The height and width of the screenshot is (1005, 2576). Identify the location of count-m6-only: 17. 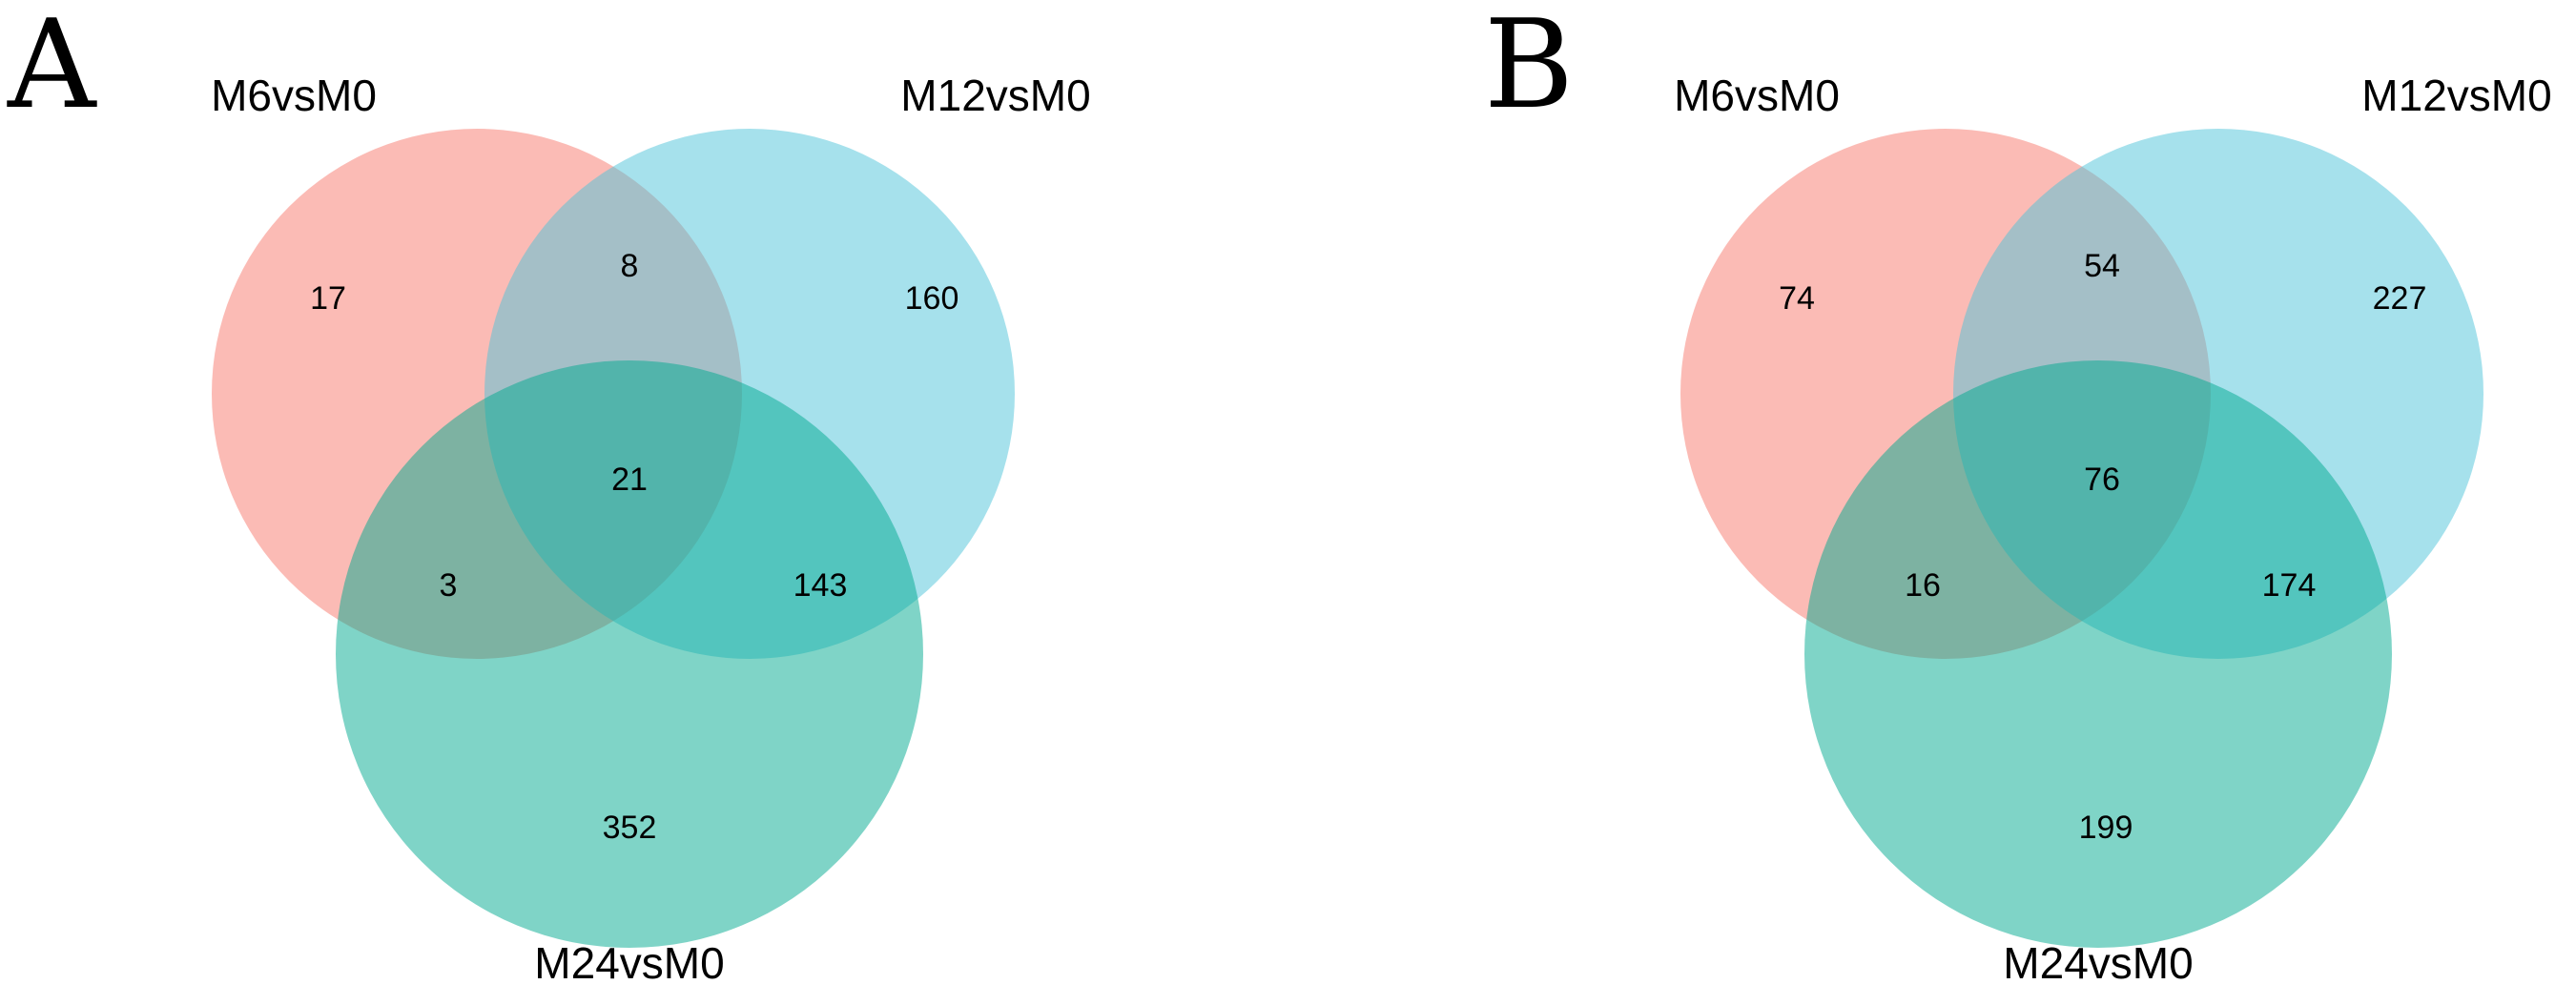
(328, 298).